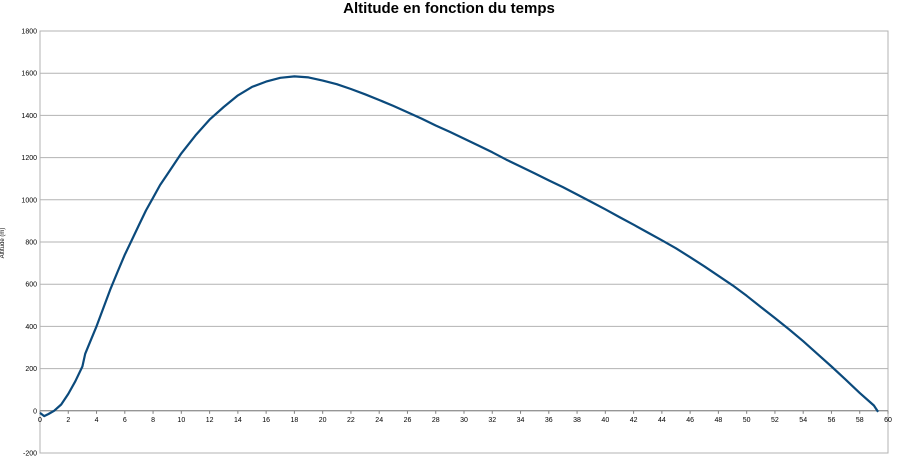 This screenshot has height=468, width=898. I want to click on y-tick-label: 200, so click(31, 369).